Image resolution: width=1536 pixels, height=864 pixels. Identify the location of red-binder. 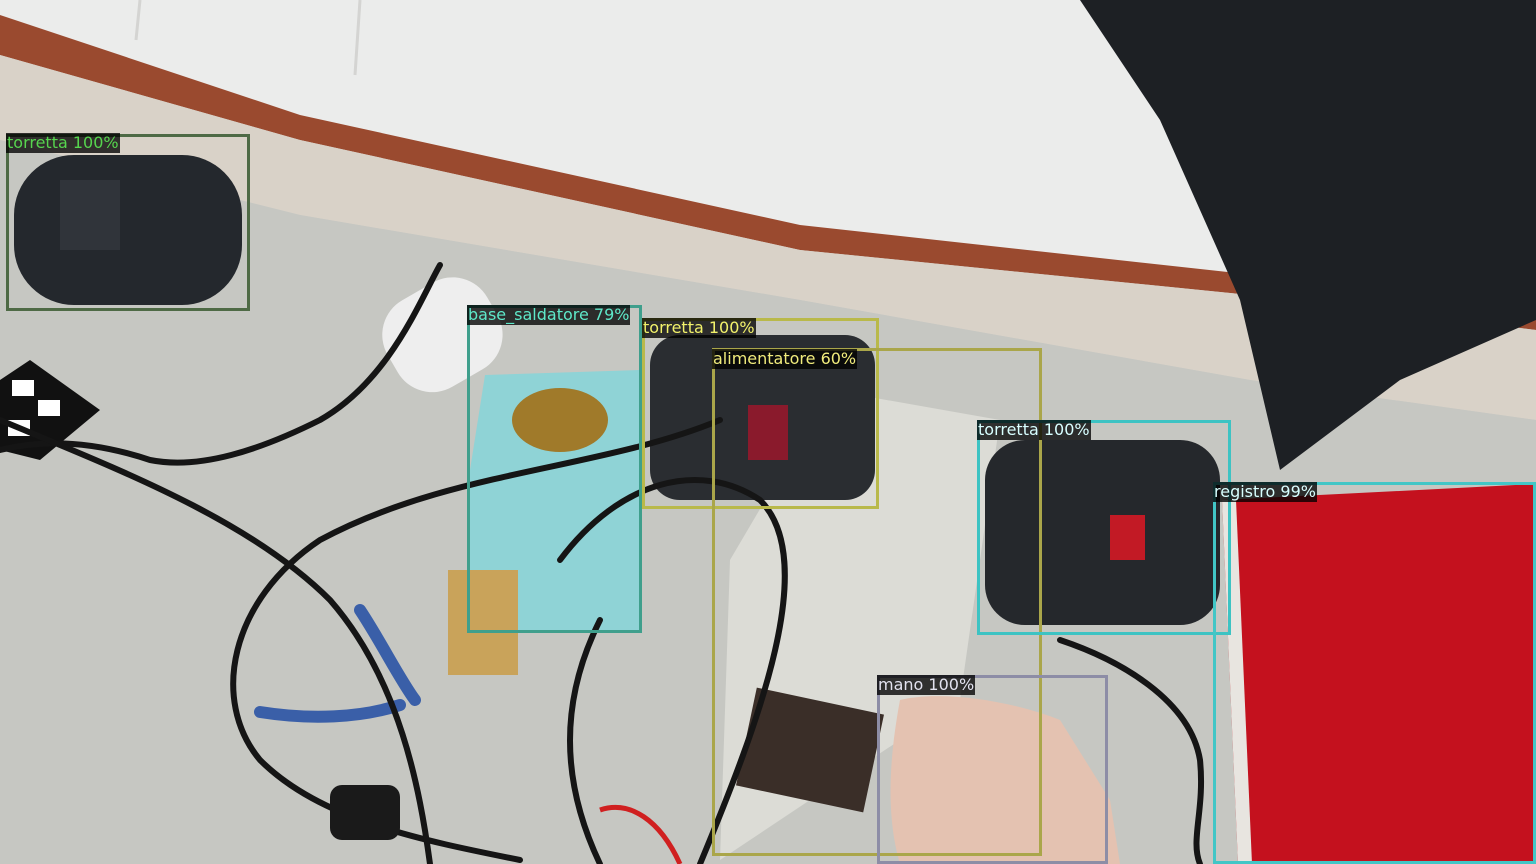
(1379, 674).